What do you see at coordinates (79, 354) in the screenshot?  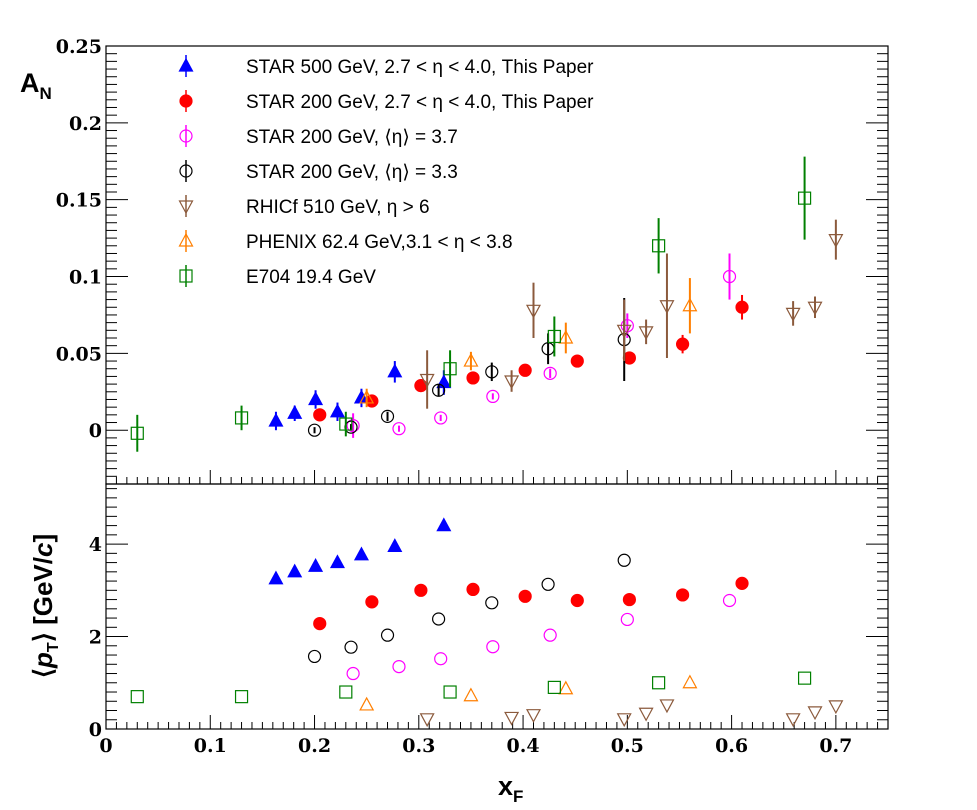 I see `top-y-tick-label: 0.05` at bounding box center [79, 354].